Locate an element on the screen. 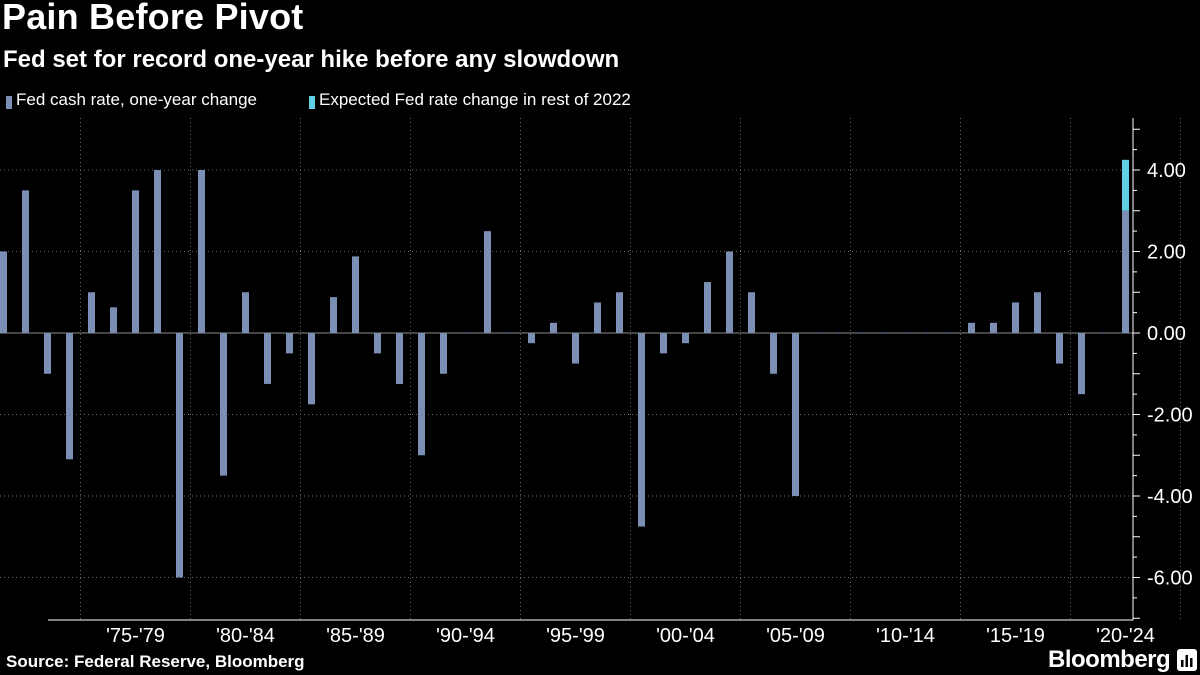 Image resolution: width=1200 pixels, height=675 pixels. bar-fed-cash-rate-1987 is located at coordinates (355, 294).